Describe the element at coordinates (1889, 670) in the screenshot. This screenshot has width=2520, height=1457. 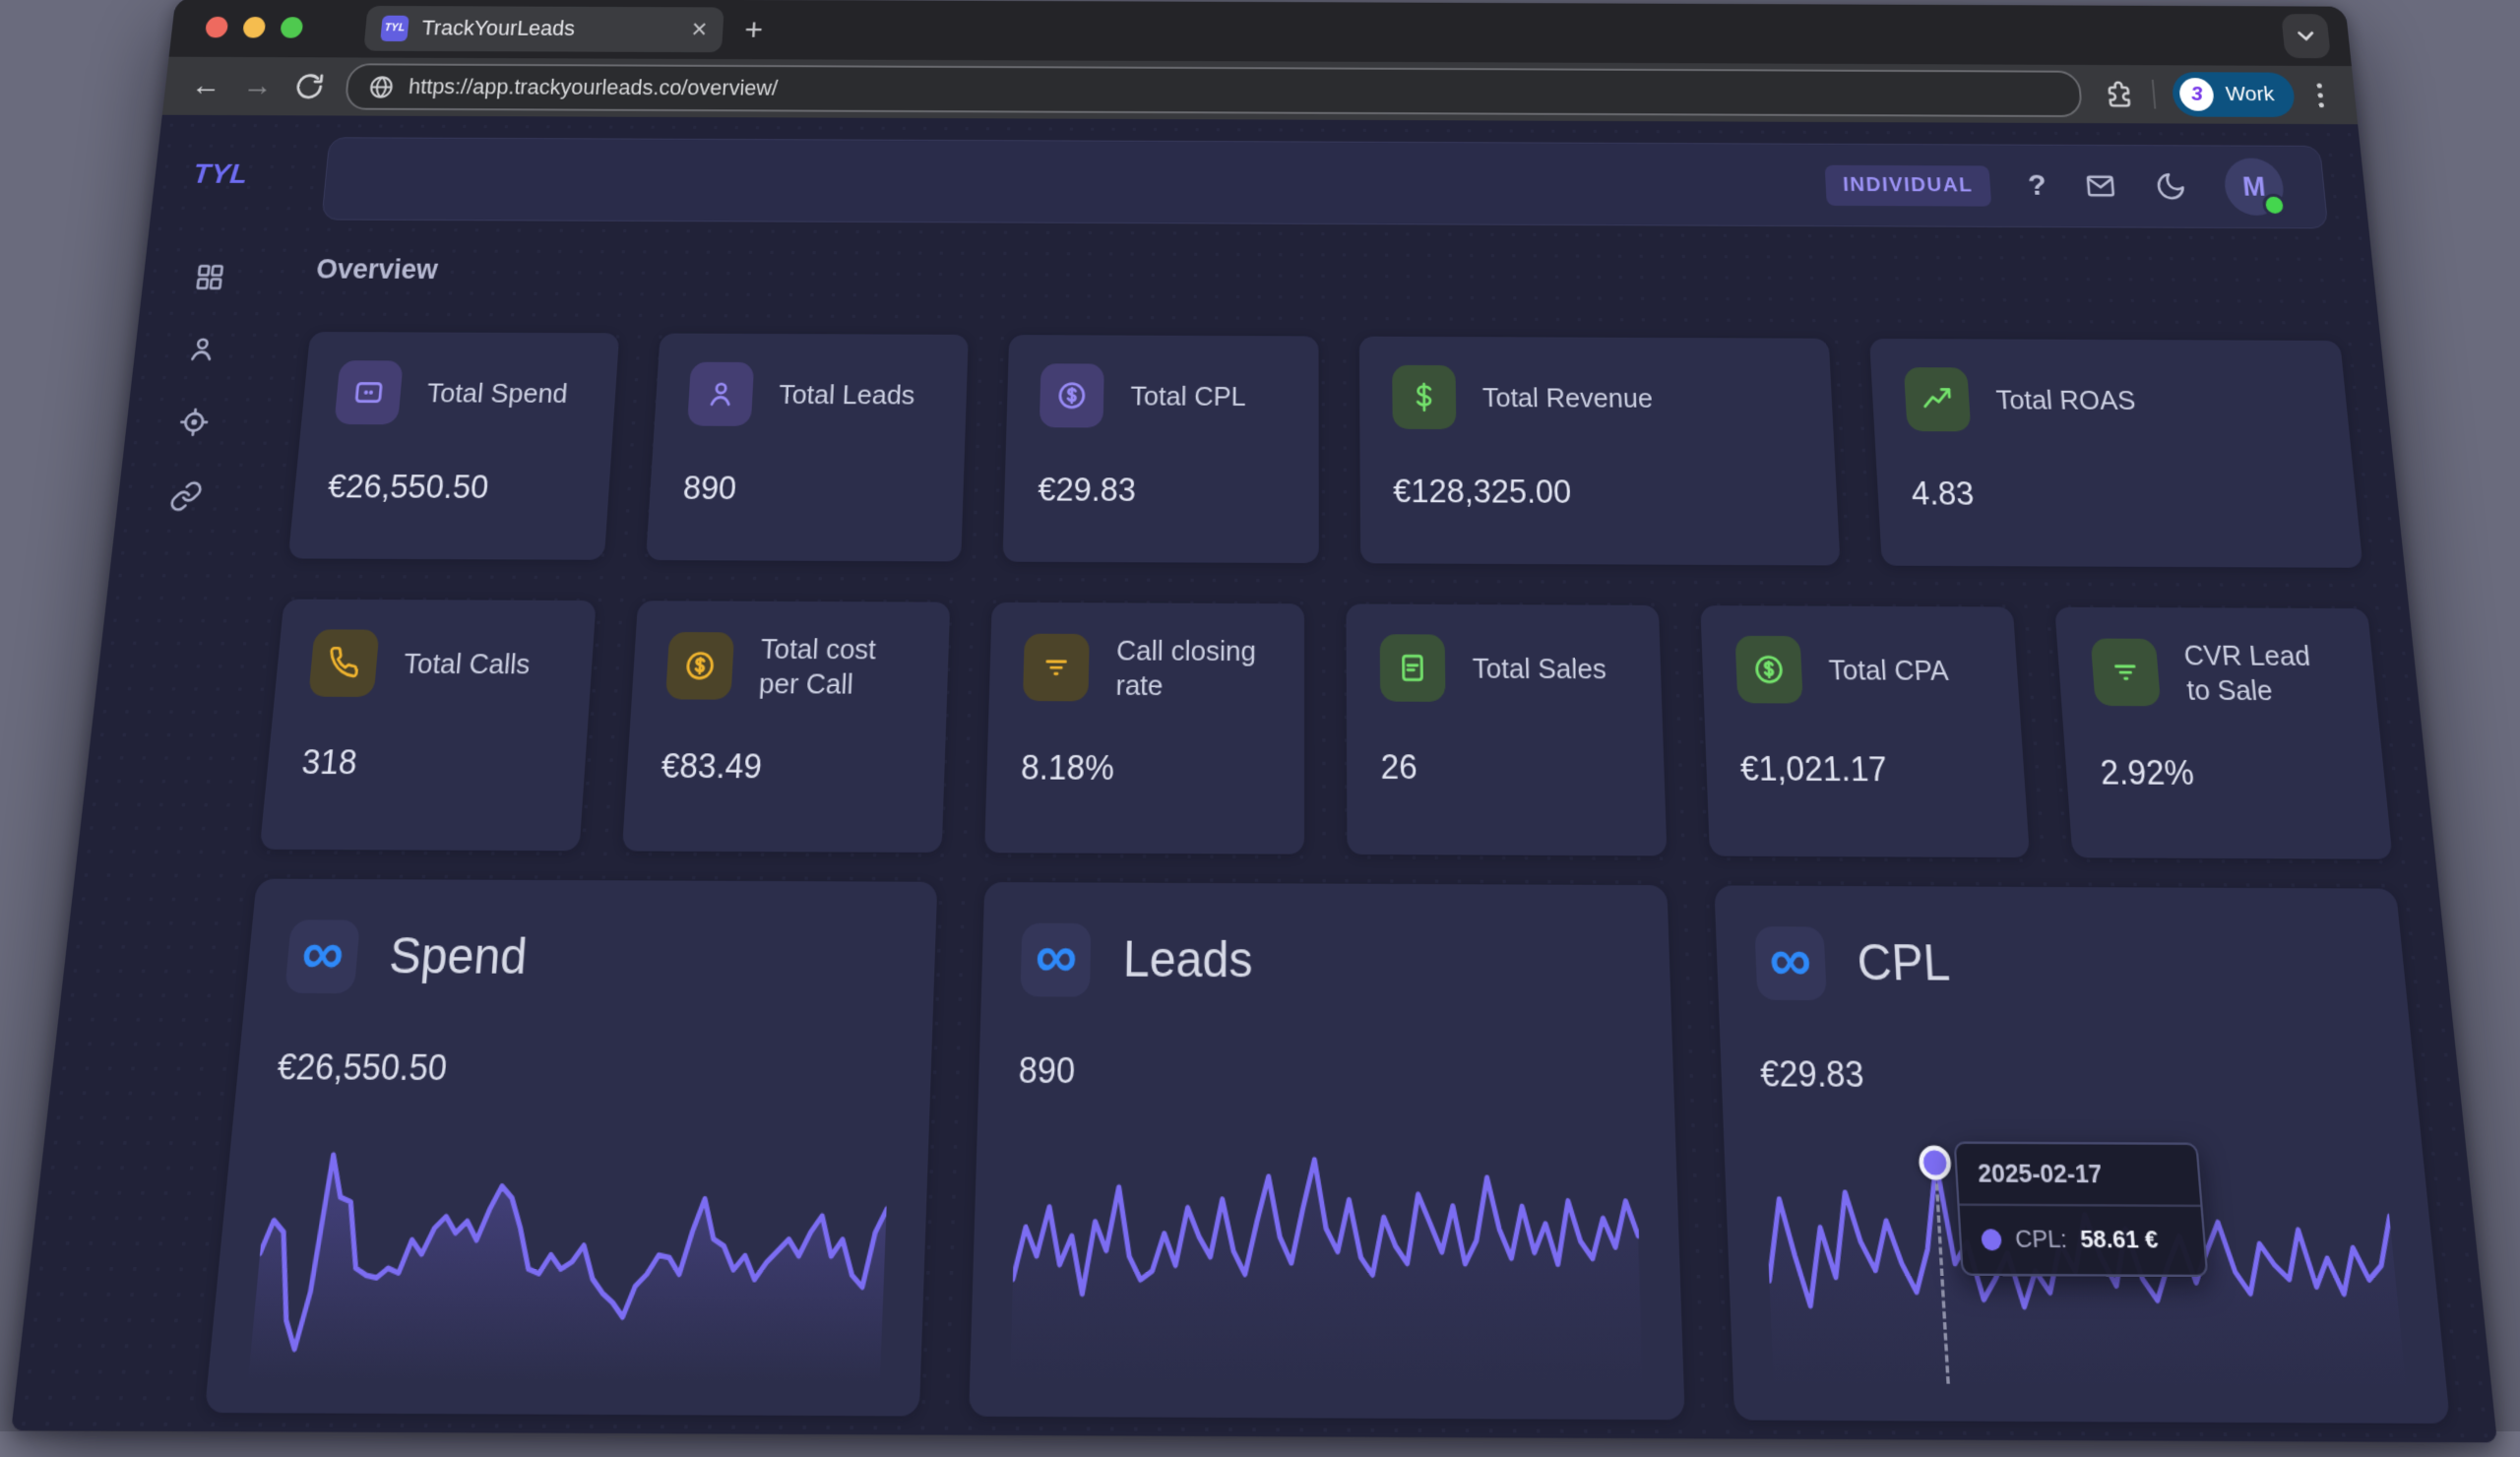
I see `stat-label: Total CPA` at that location.